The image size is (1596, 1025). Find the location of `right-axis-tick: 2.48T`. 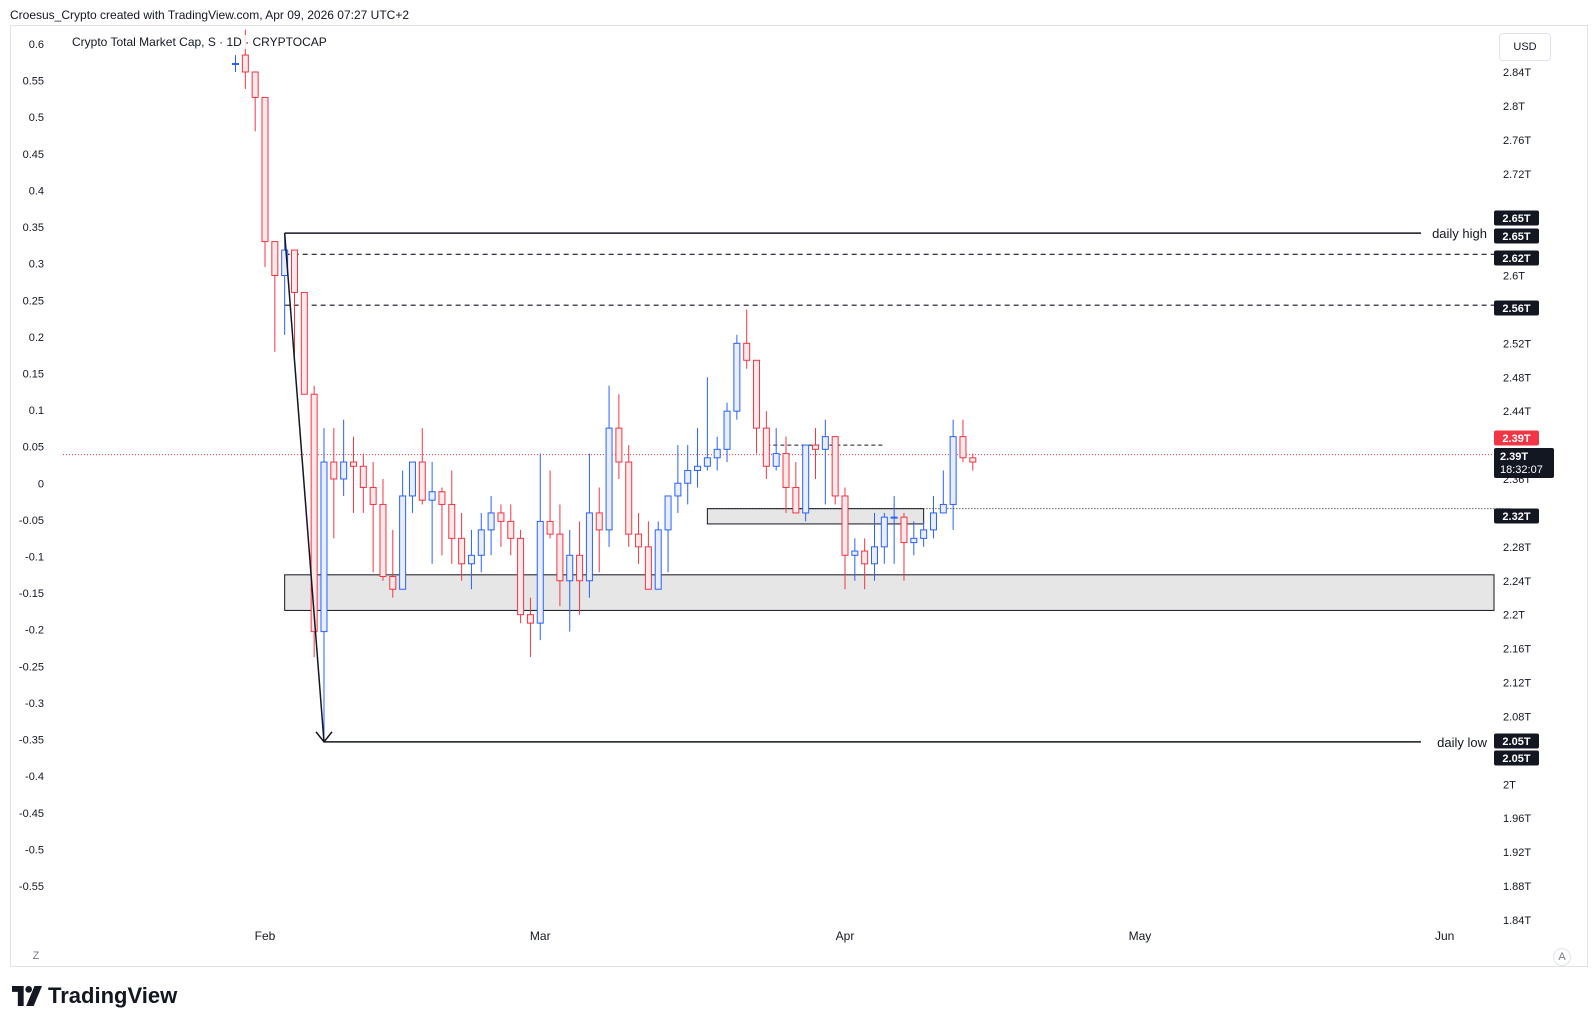

right-axis-tick: 2.48T is located at coordinates (1517, 378).